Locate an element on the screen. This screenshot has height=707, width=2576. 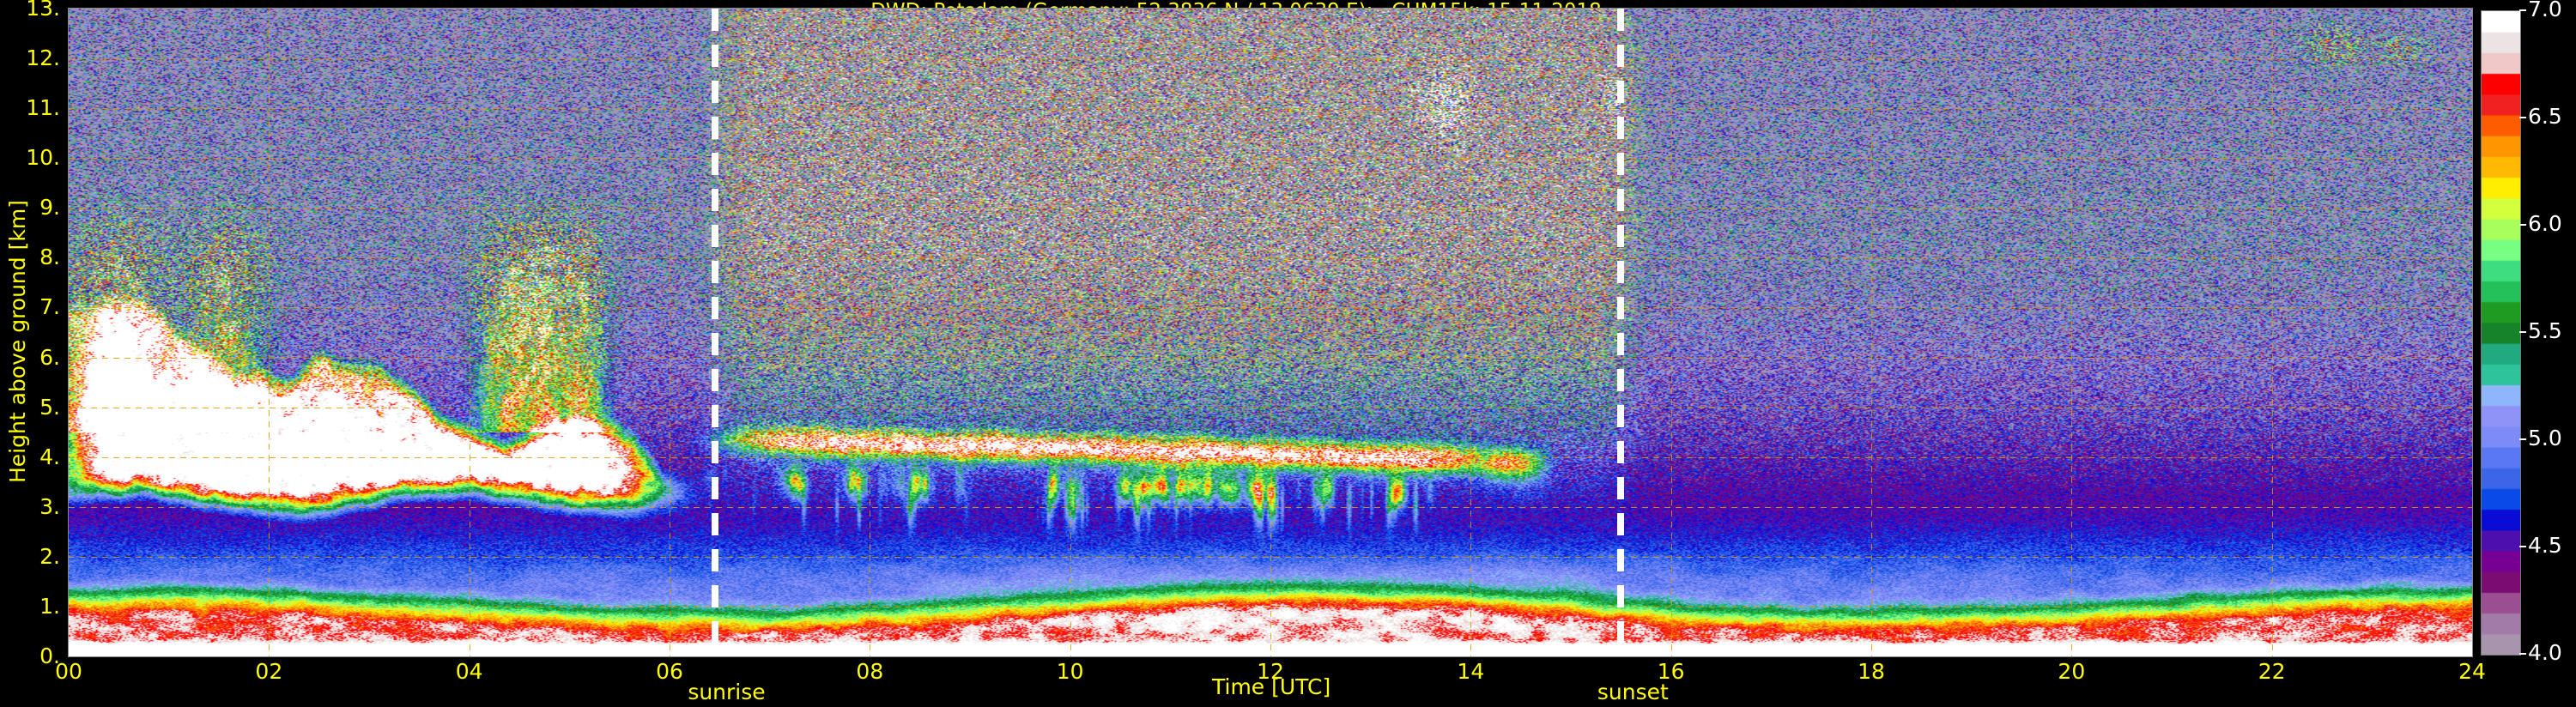
colorbar is located at coordinates (2501, 333).